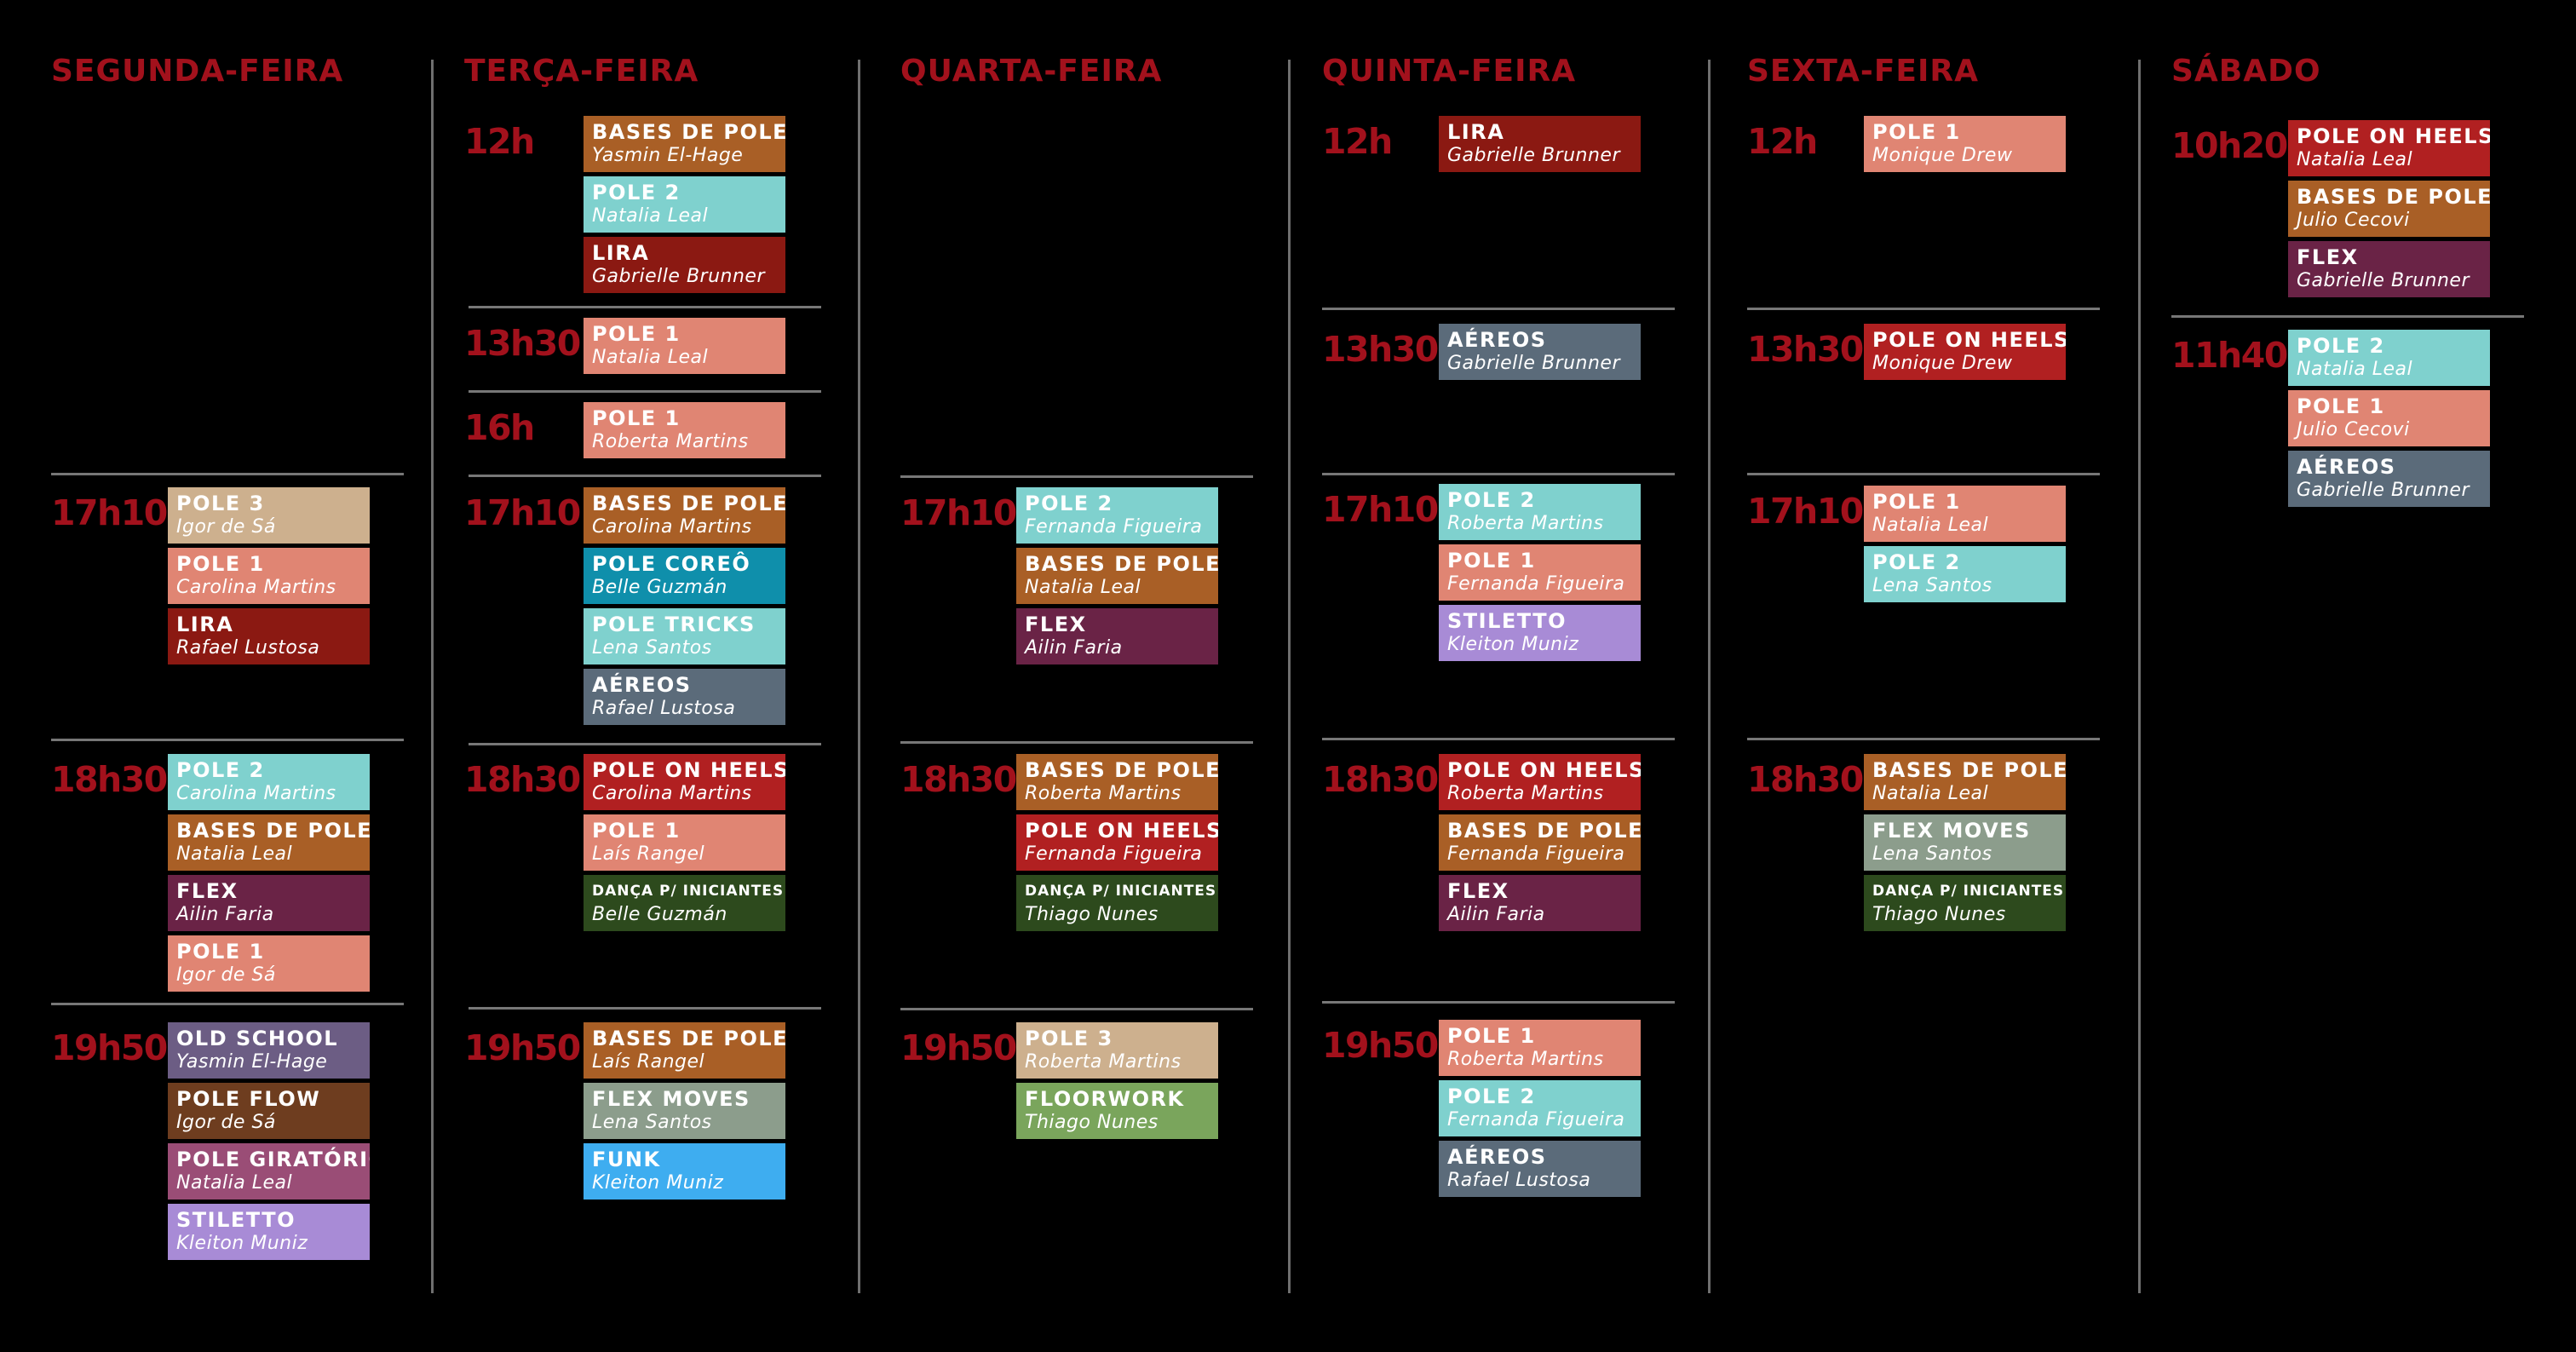 The image size is (2576, 1352). I want to click on class-card: POLE 3 Igor de Sá, so click(269, 515).